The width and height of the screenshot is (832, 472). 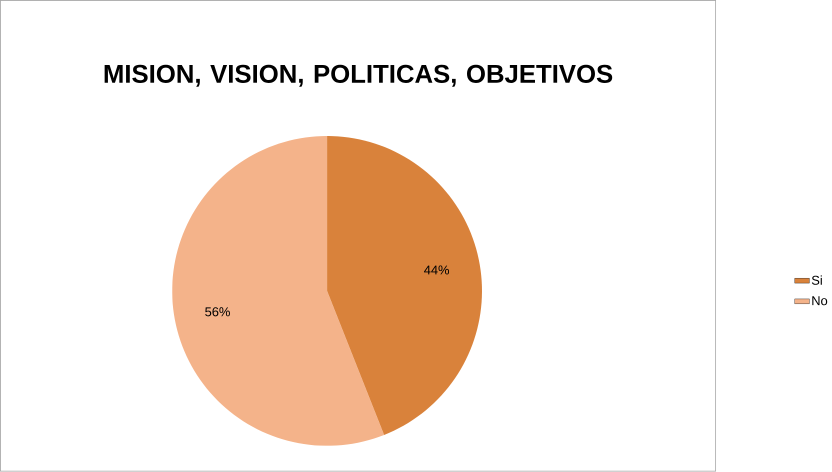 What do you see at coordinates (358, 75) in the screenshot?
I see `chart-title: MISION, VISION, POLITICAS, OBJETIVOS` at bounding box center [358, 75].